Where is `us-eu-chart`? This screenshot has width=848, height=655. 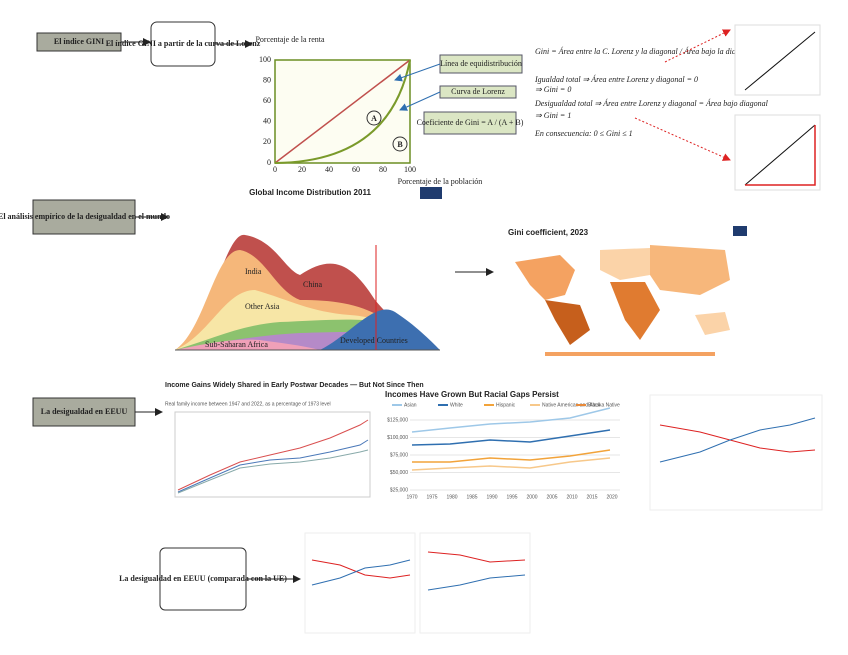
us-eu-chart is located at coordinates (736, 452).